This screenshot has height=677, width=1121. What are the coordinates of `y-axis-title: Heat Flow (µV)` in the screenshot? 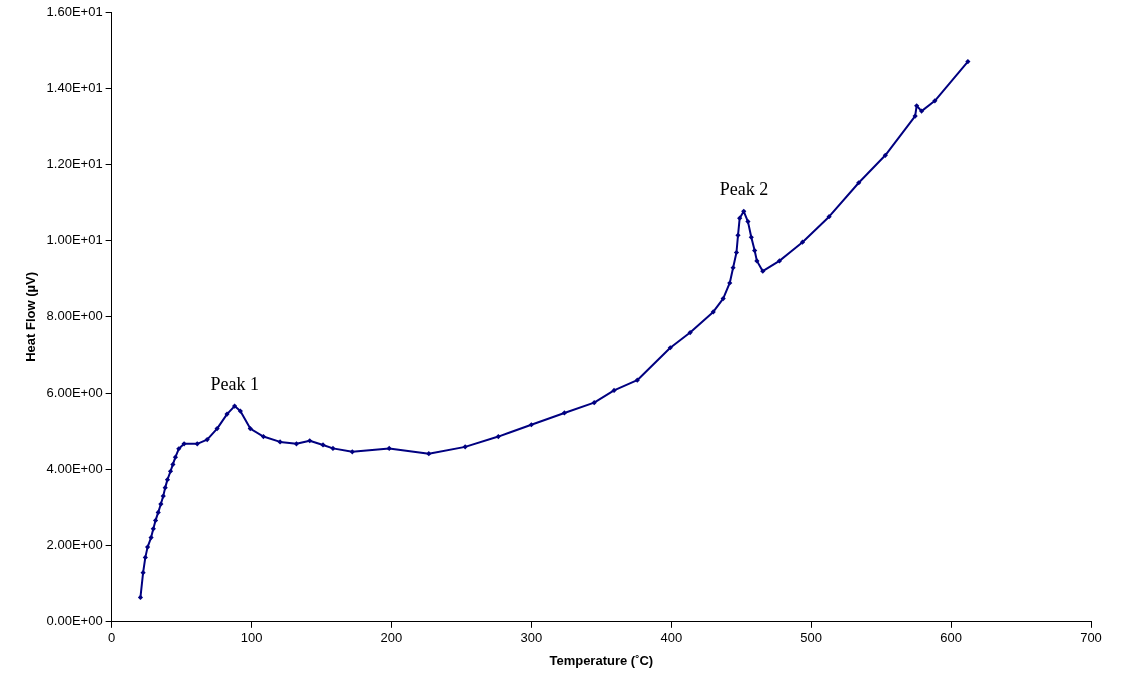 It's located at (31, 316).